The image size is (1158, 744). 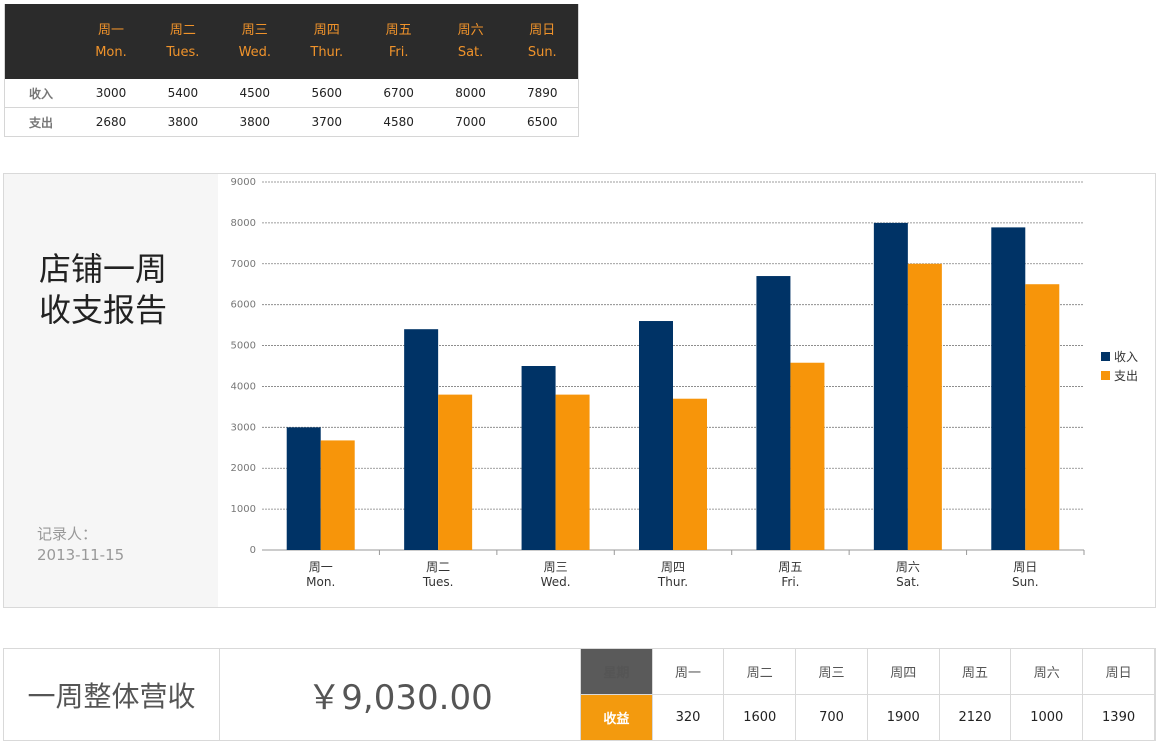 What do you see at coordinates (243, 305) in the screenshot?
I see `y-tick-label: 6000` at bounding box center [243, 305].